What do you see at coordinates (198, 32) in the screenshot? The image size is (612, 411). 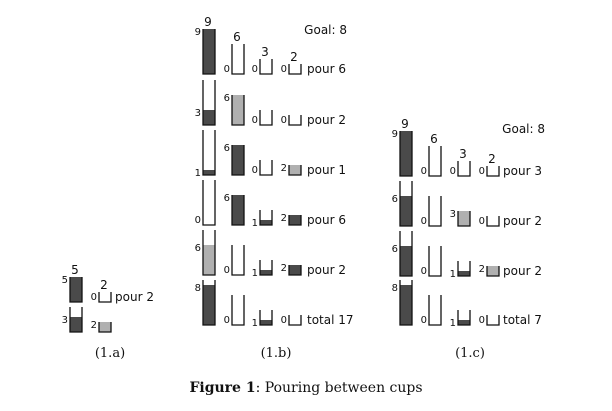 I see `water-level-label: 9` at bounding box center [198, 32].